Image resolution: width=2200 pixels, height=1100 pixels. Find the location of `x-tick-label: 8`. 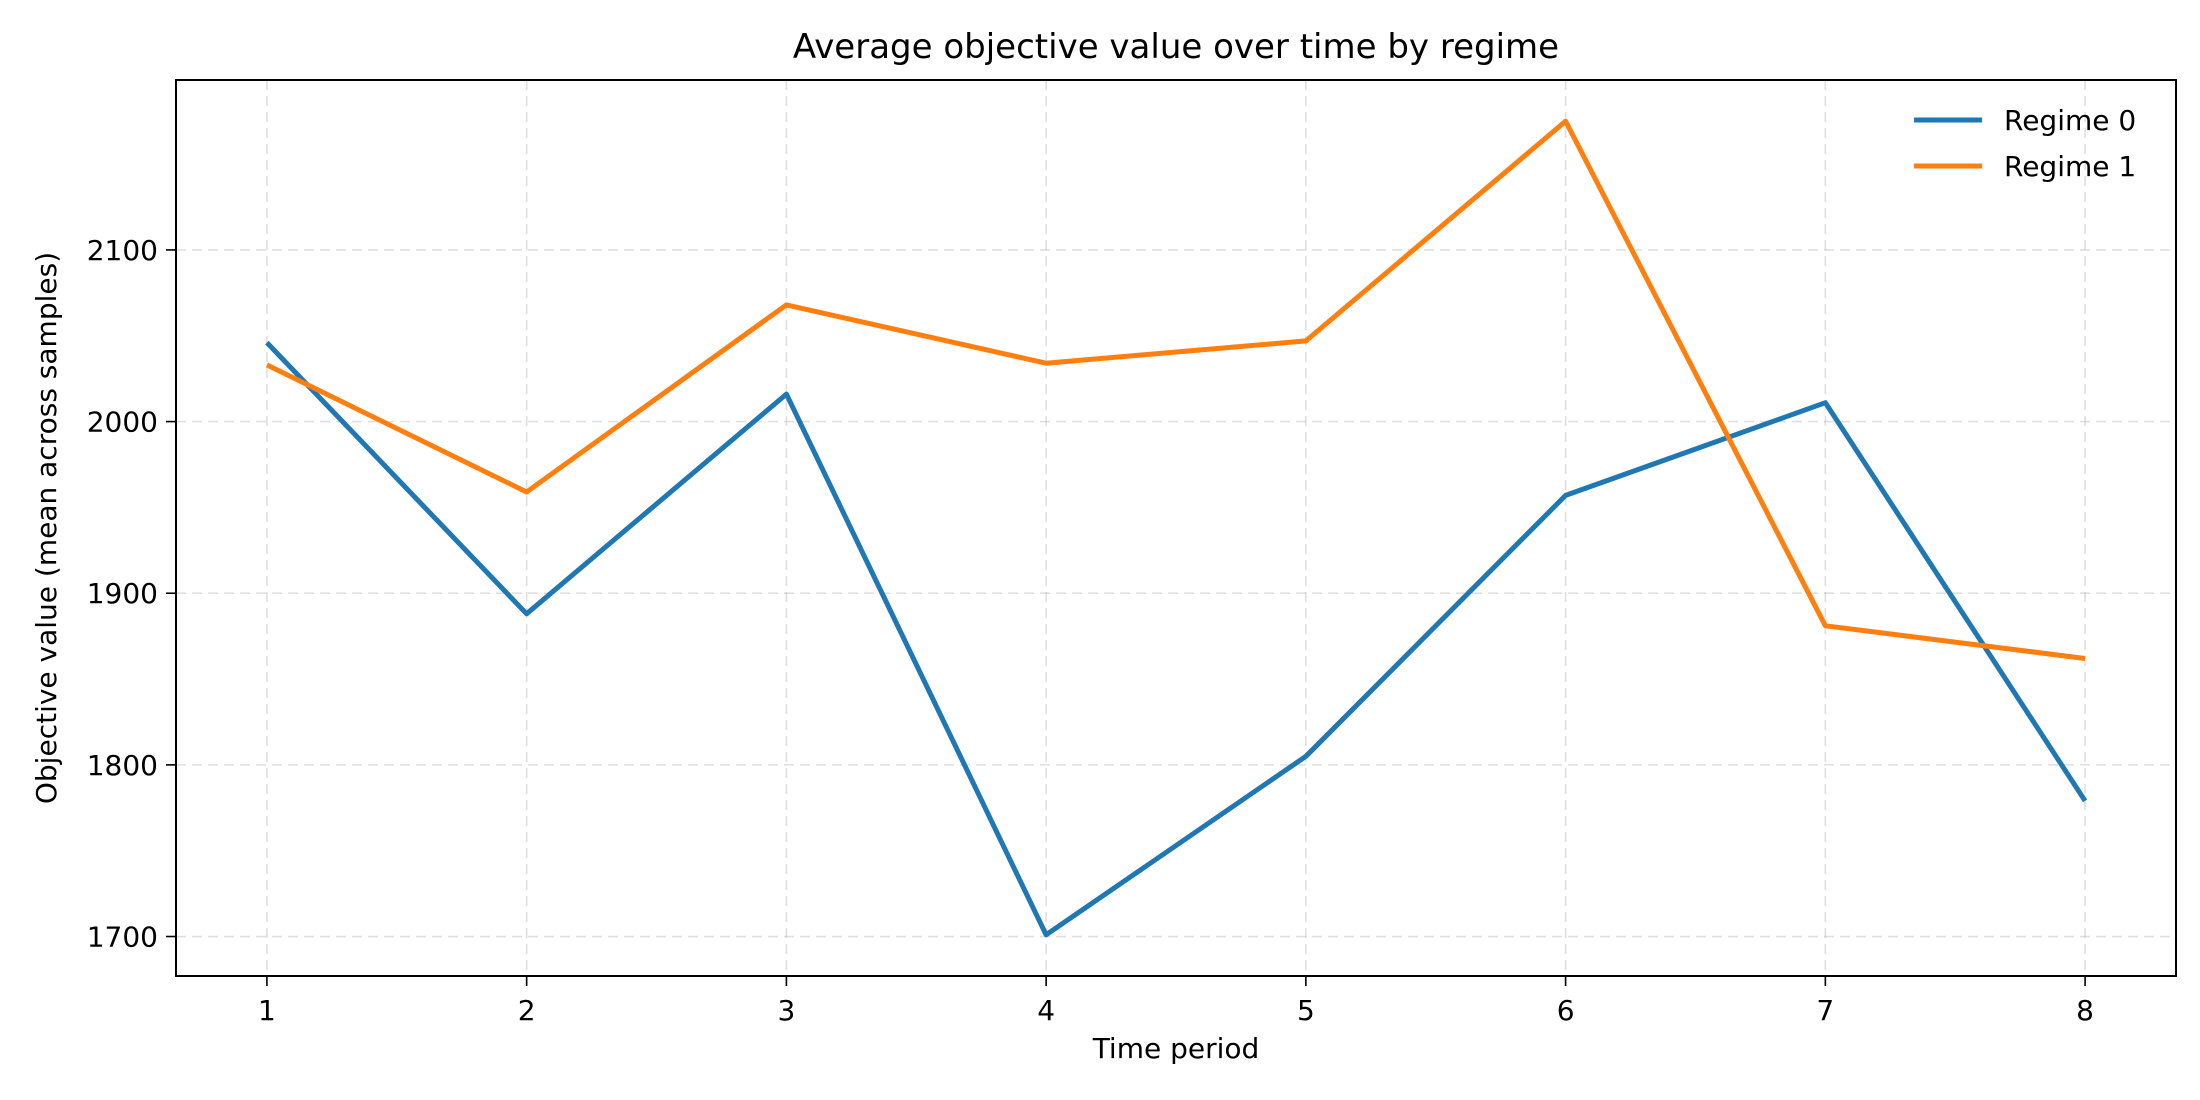

x-tick-label: 8 is located at coordinates (2085, 1010).